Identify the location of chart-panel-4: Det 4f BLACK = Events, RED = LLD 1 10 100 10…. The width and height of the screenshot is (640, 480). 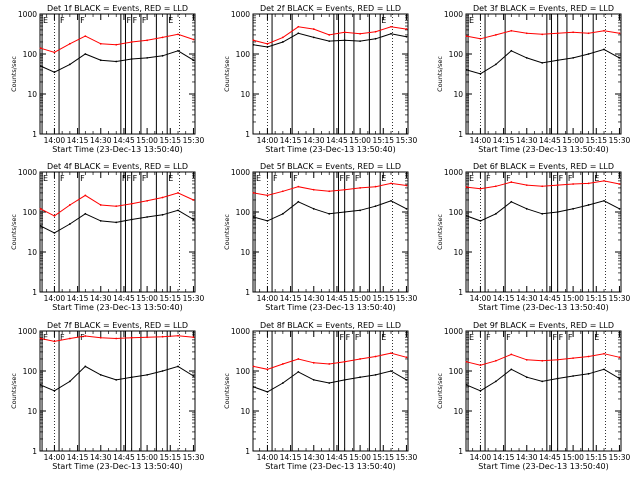
(107, 237).